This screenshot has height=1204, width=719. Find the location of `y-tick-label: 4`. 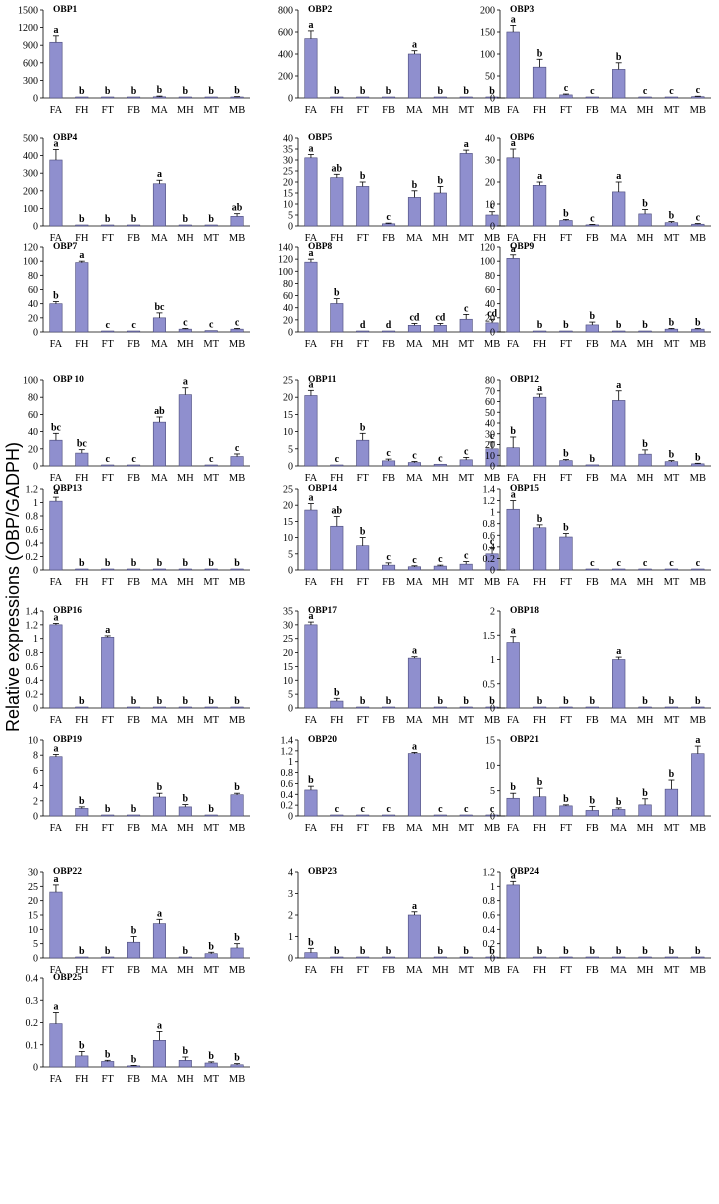

y-tick-label: 4 is located at coordinates (290, 873).